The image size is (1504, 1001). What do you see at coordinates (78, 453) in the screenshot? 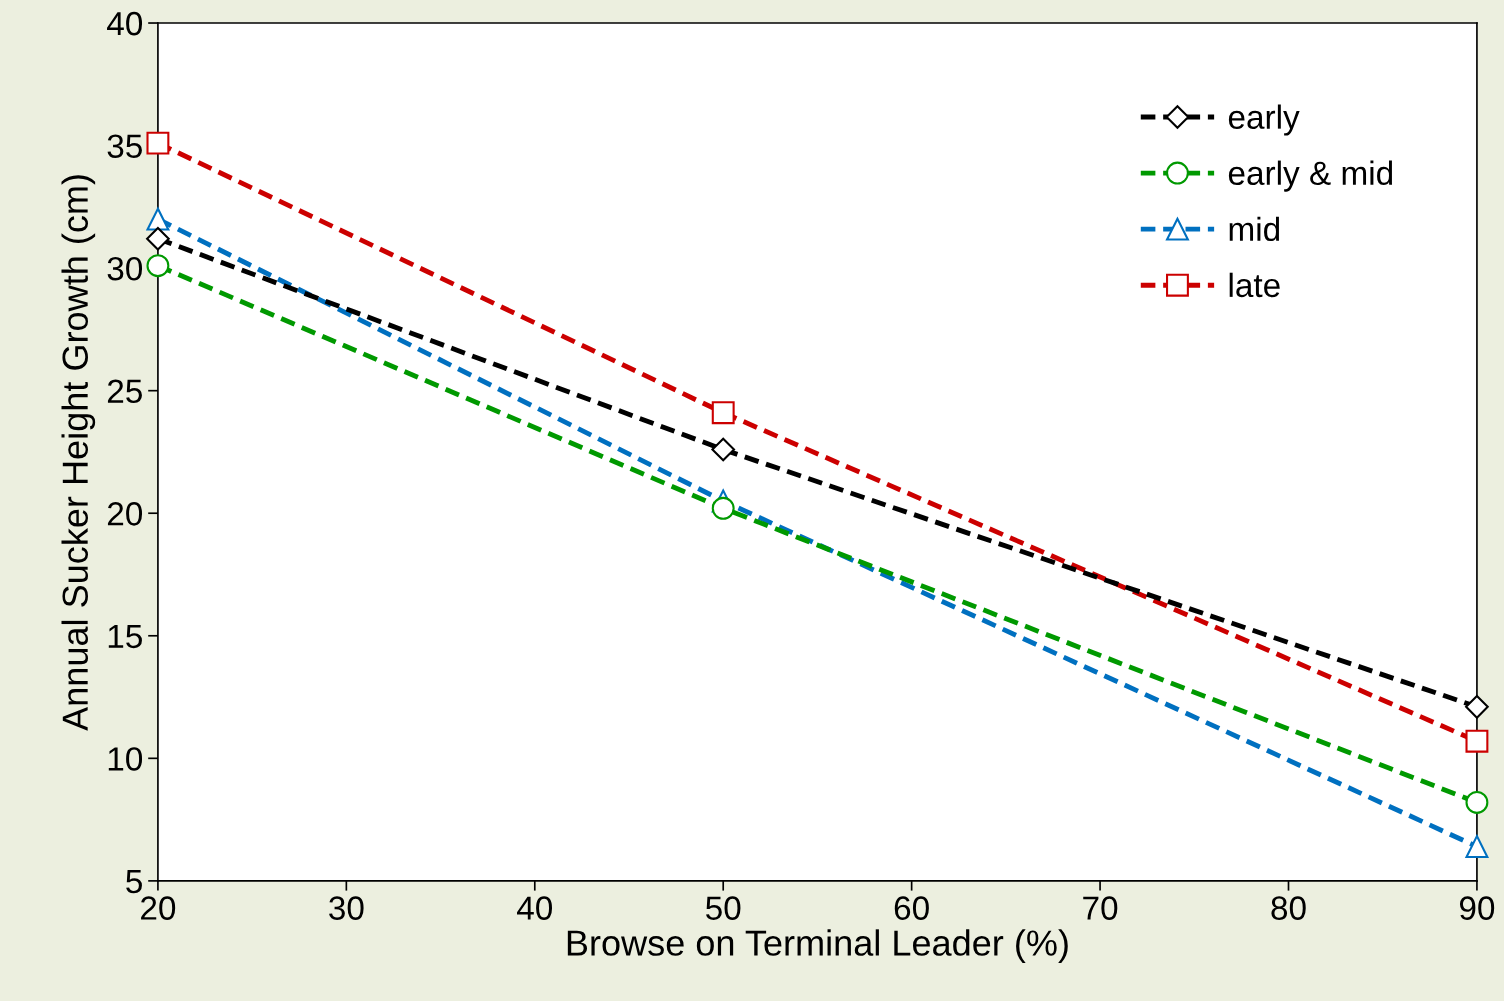
I see `y-axis-title: Annual Sucker Height Growth (cm)` at bounding box center [78, 453].